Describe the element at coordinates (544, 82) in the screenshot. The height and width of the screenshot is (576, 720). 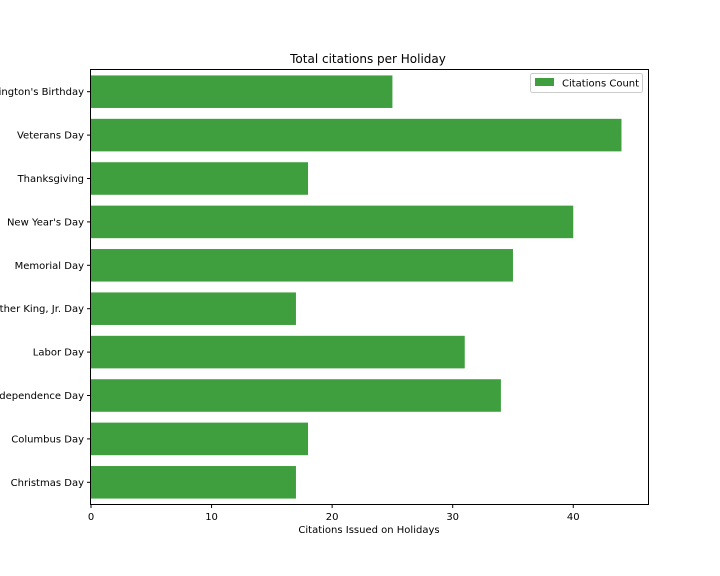
I see `legend-swatch` at that location.